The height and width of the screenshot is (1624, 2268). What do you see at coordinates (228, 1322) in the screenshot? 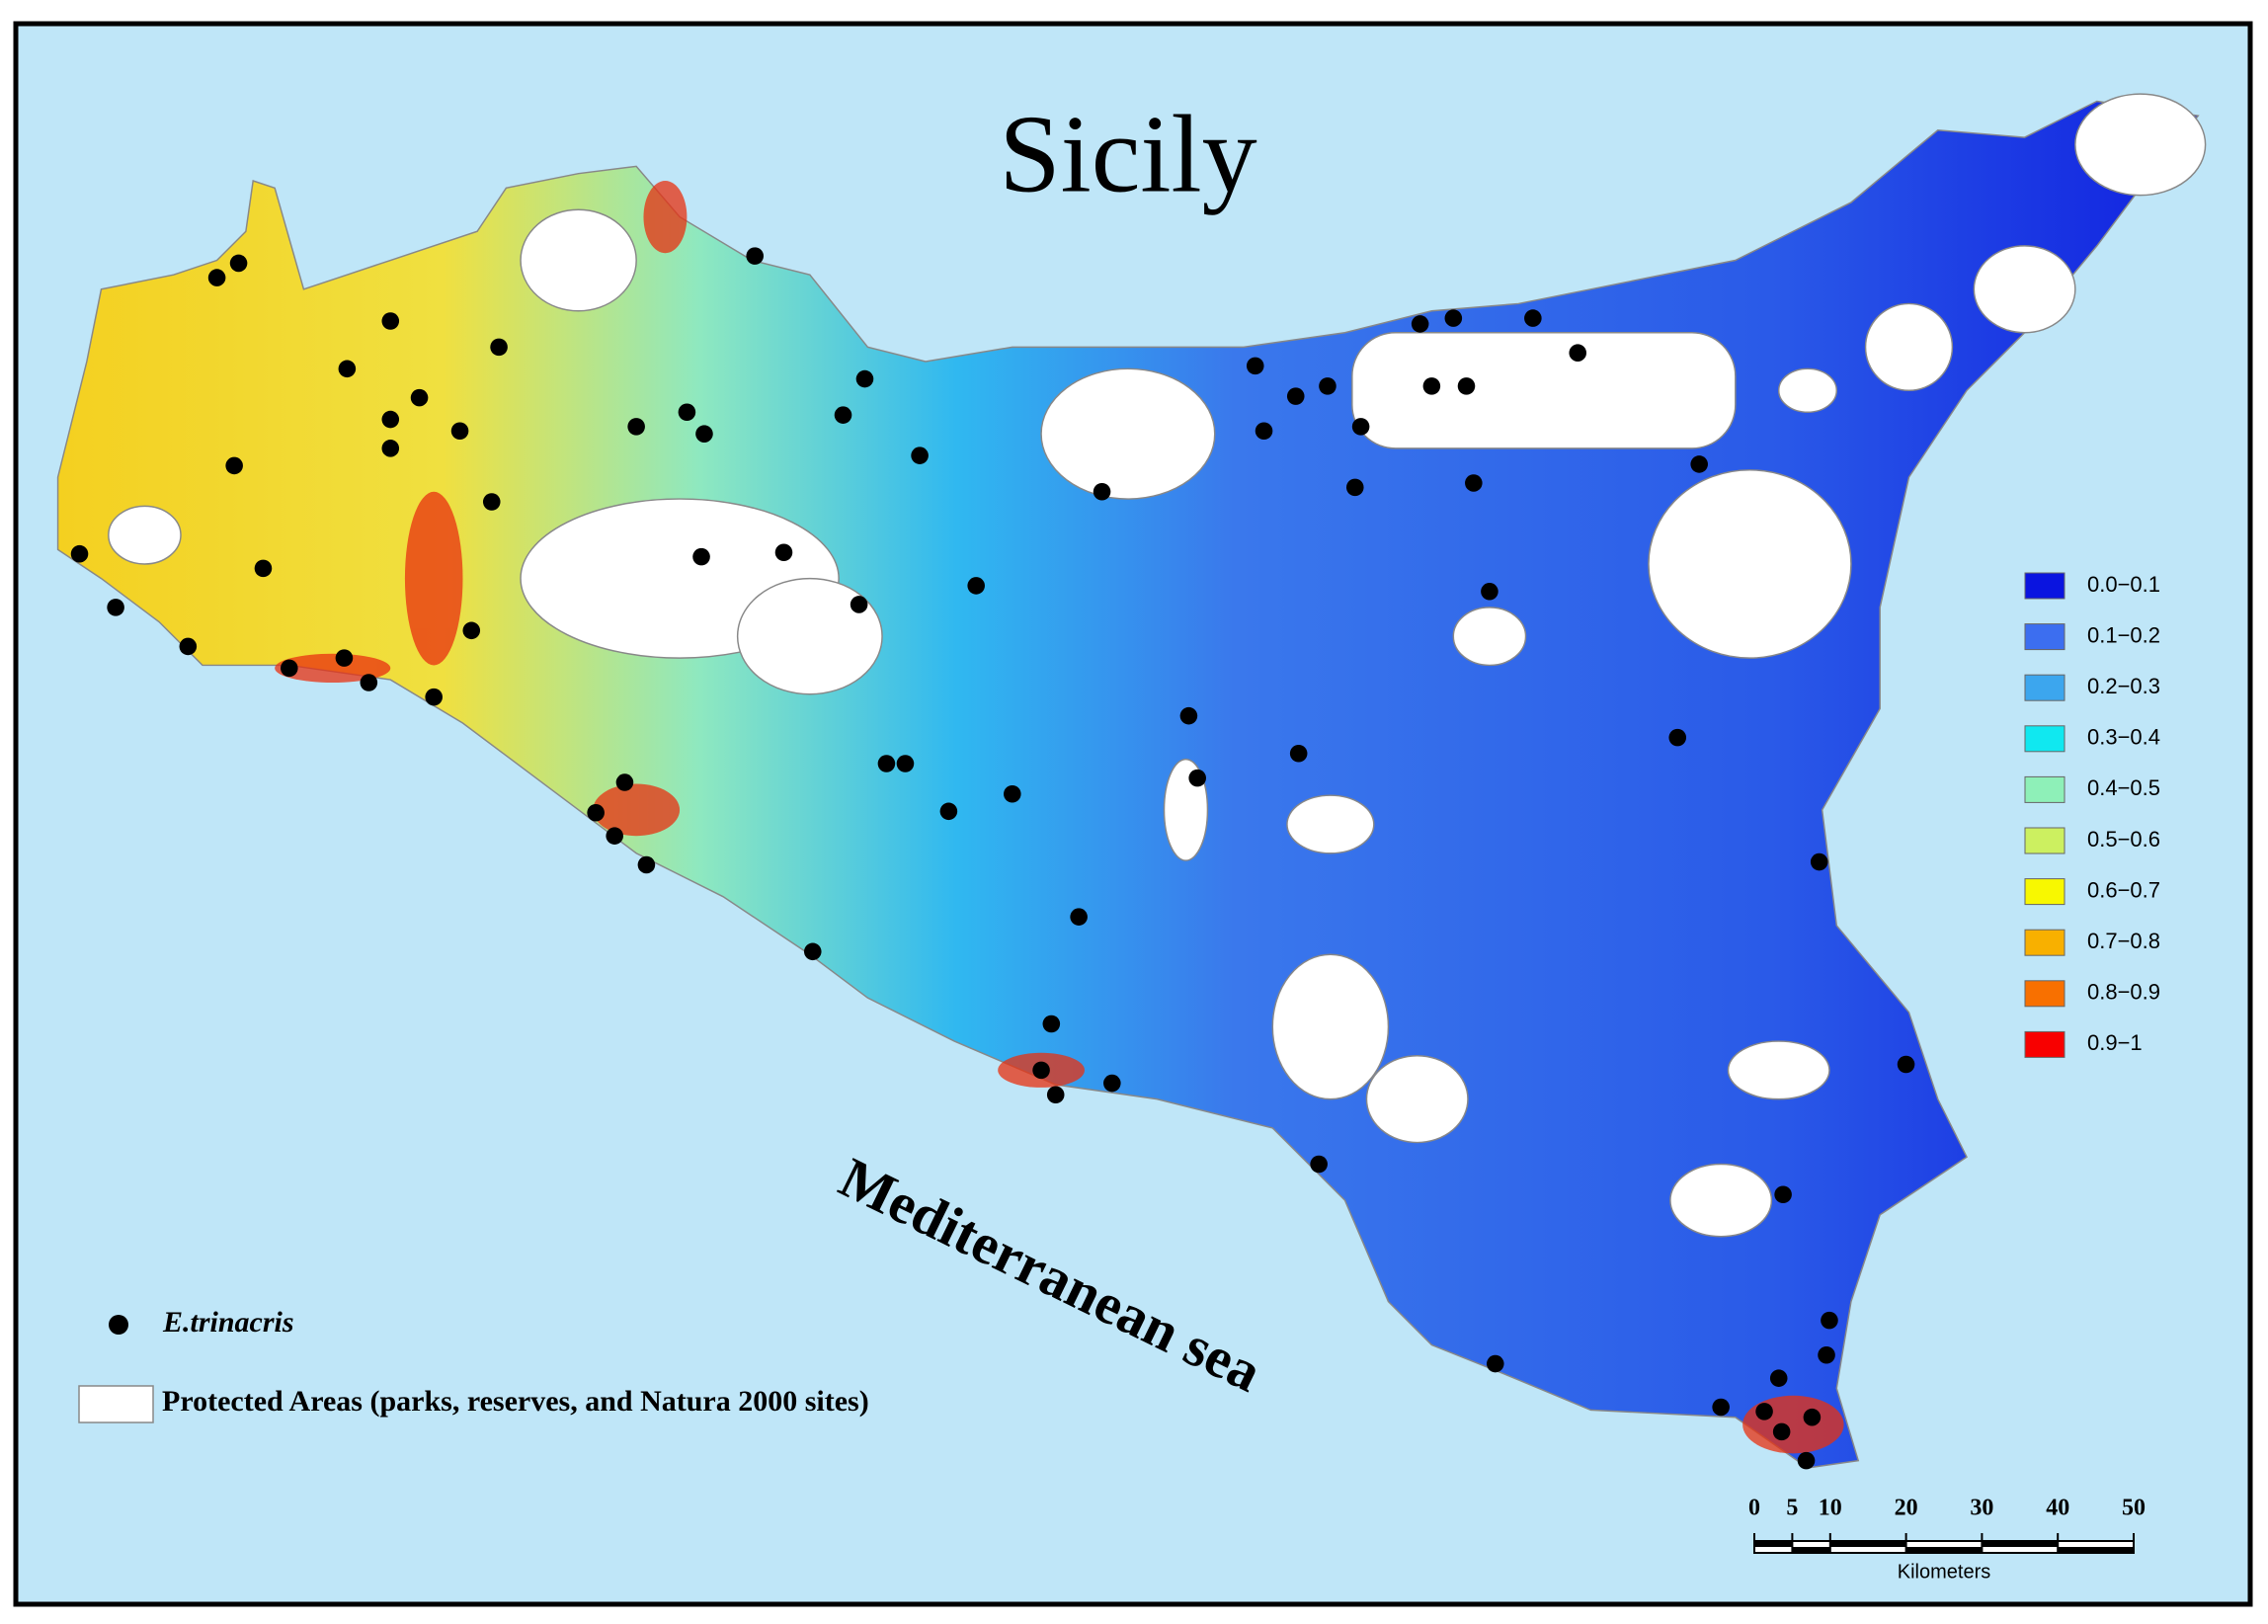
I see `species-legend-label: E.trinacris` at bounding box center [228, 1322].